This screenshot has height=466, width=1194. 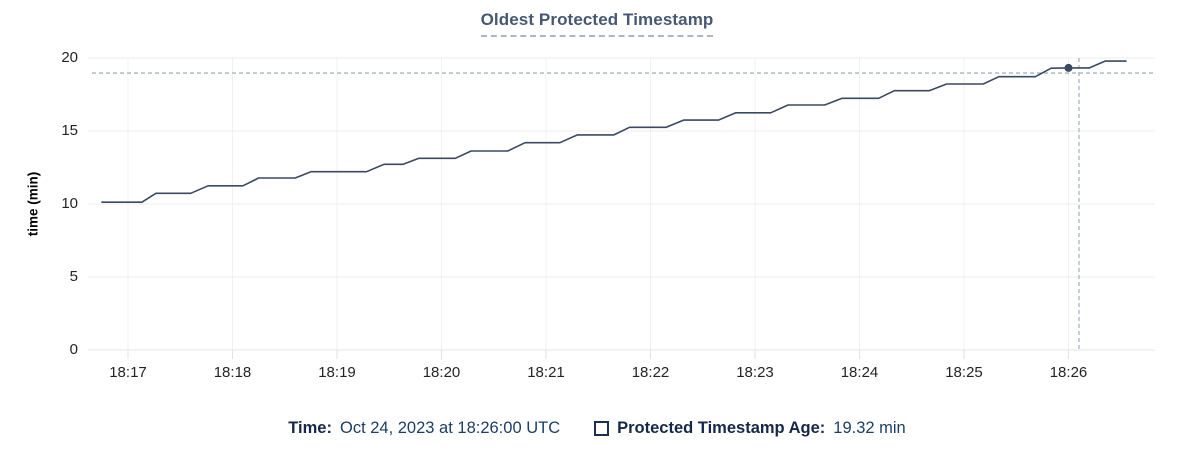 What do you see at coordinates (128, 372) in the screenshot?
I see `x-tick-label: 18:17` at bounding box center [128, 372].